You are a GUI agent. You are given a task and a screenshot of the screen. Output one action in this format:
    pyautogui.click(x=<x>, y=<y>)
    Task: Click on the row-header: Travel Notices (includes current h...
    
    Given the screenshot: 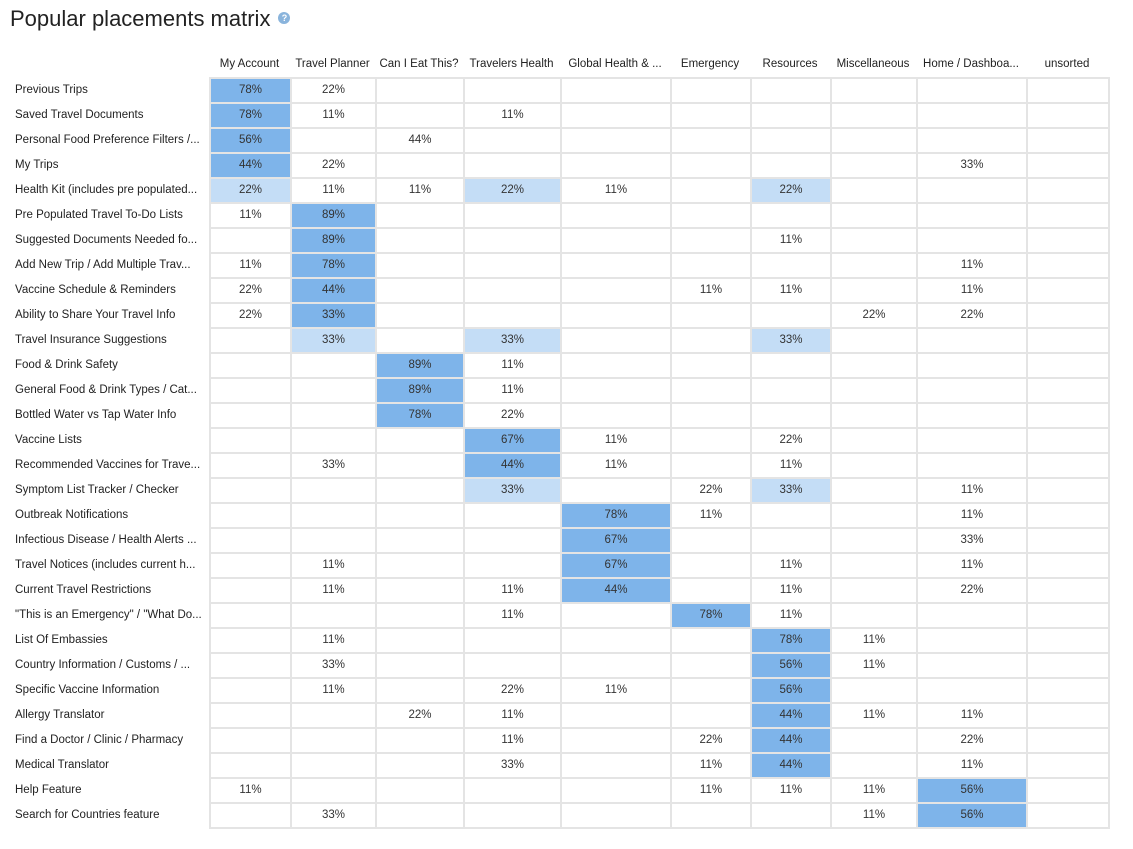 What is the action you would take?
    pyautogui.click(x=105, y=565)
    